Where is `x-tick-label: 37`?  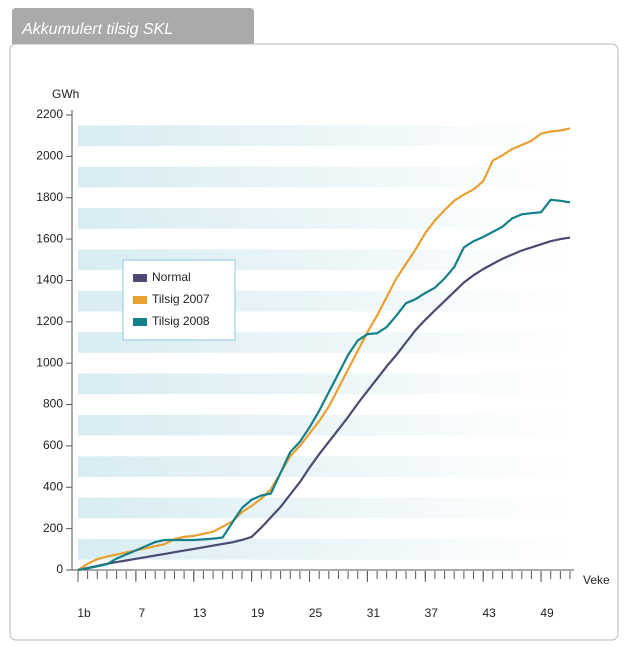
x-tick-label: 37 is located at coordinates (432, 613).